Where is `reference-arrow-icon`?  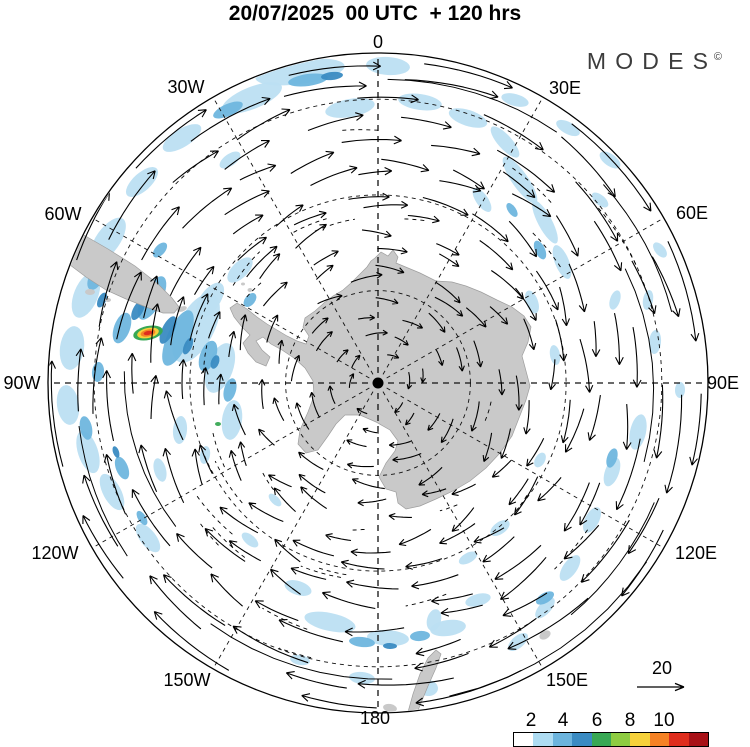 reference-arrow-icon is located at coordinates (661, 687).